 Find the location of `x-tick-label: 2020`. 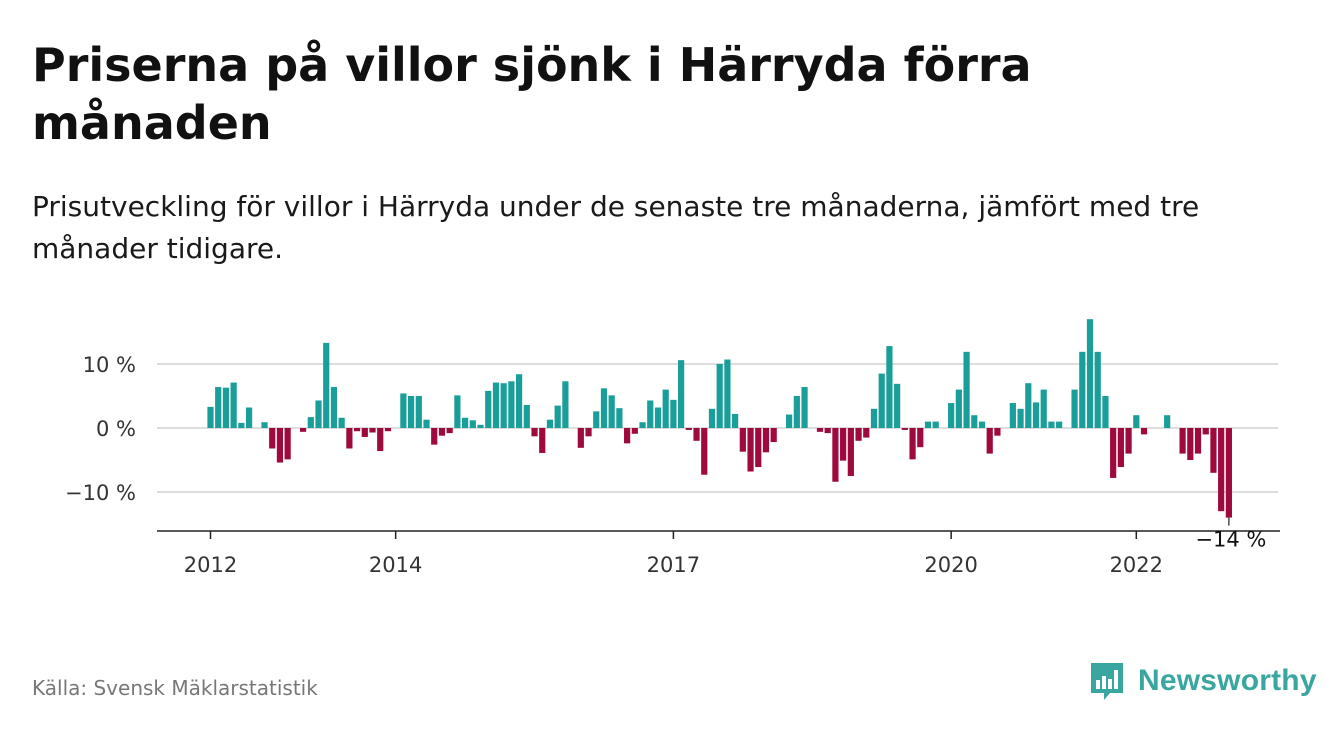

x-tick-label: 2020 is located at coordinates (950, 565).